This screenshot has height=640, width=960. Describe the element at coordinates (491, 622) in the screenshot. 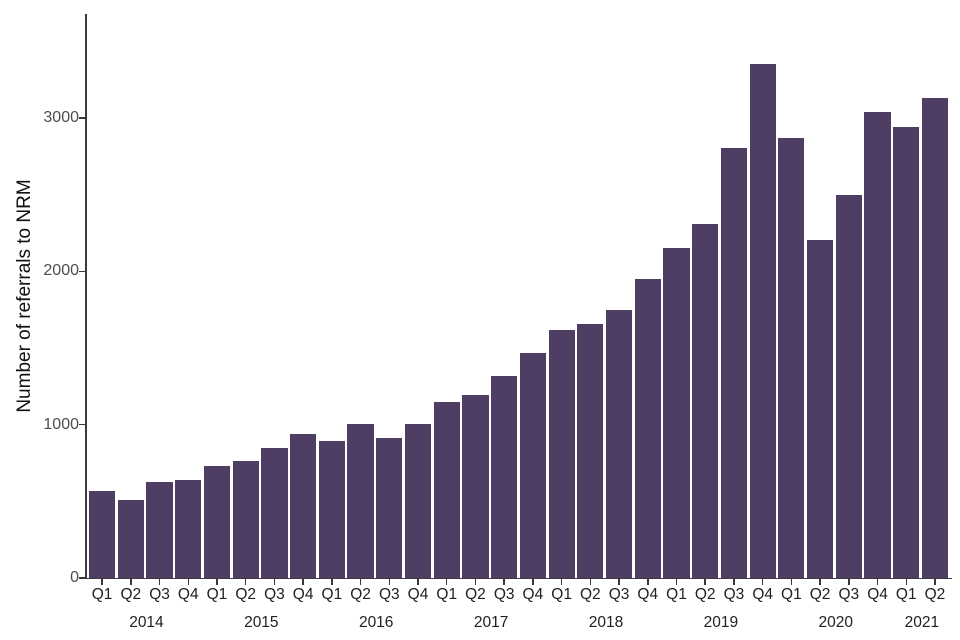

I see `year-label-2017: 2017` at that location.